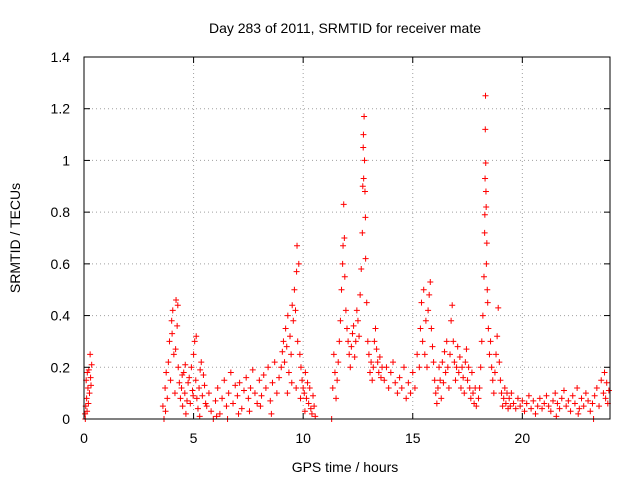 The height and width of the screenshot is (480, 640). Describe the element at coordinates (523, 438) in the screenshot. I see `x-tick-label: 20` at that location.